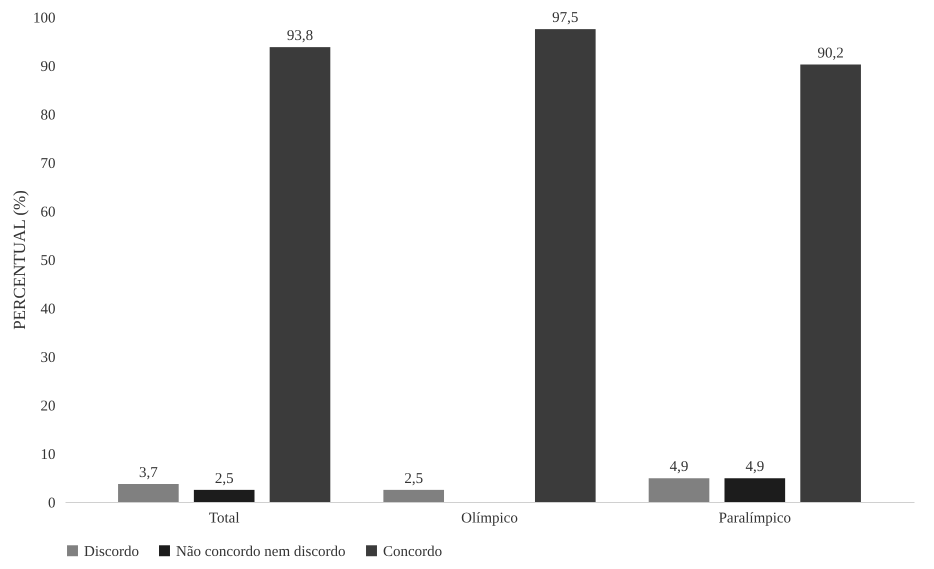  I want to click on y-axis-title: PERCENTUAL (%), so click(19, 260).